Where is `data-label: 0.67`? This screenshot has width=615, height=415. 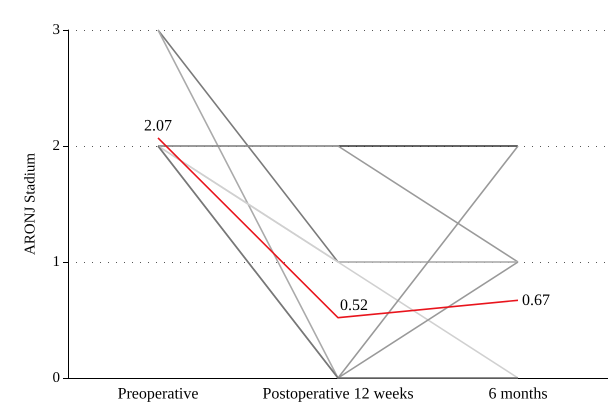 data-label: 0.67 is located at coordinates (536, 300).